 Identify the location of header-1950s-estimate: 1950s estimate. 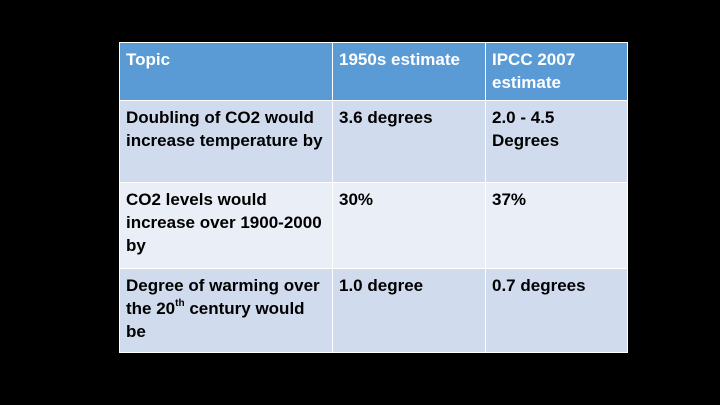
(409, 71).